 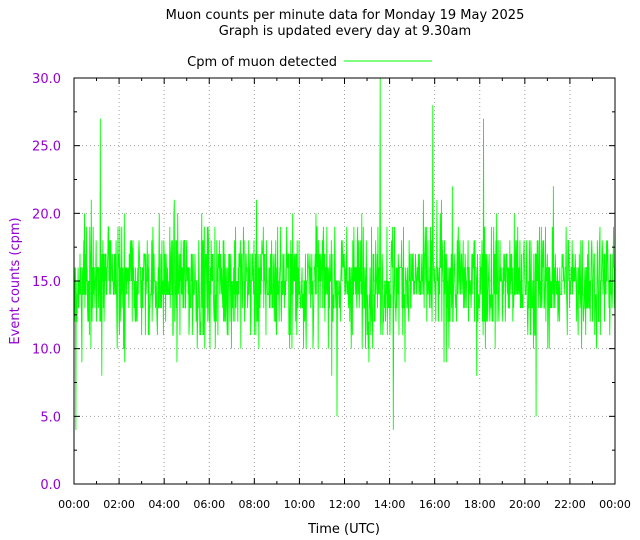 What do you see at coordinates (343, 529) in the screenshot?
I see `x-axis-label: Time (UTC)` at bounding box center [343, 529].